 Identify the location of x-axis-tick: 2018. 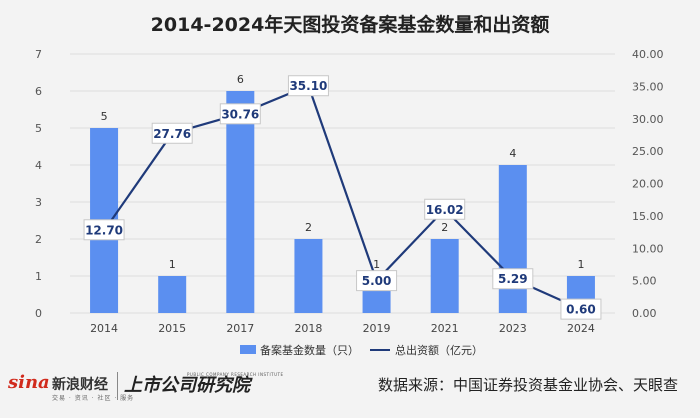
(308, 328).